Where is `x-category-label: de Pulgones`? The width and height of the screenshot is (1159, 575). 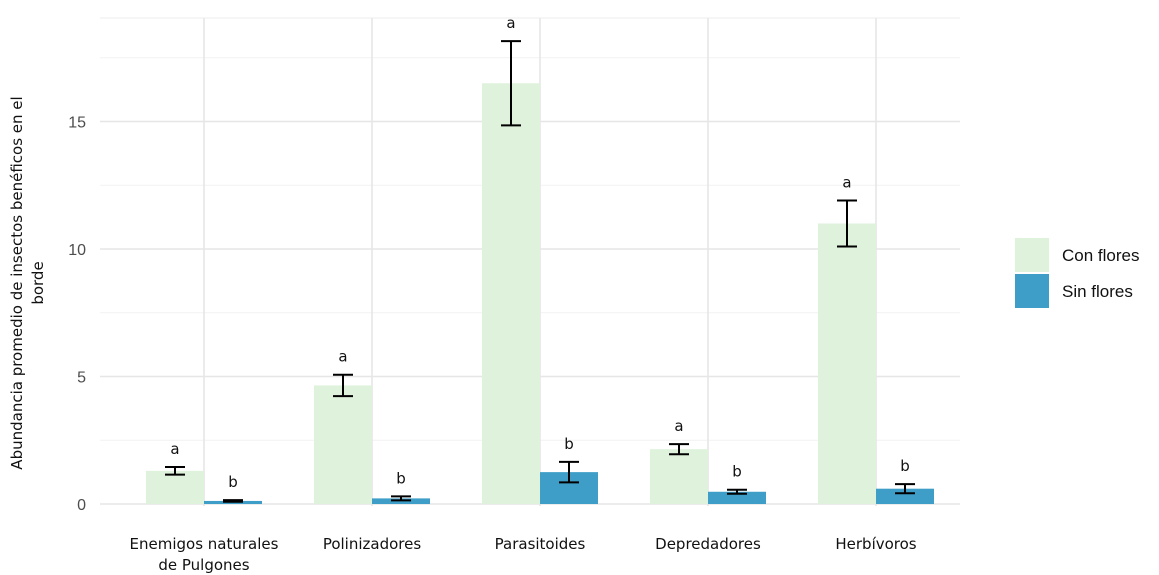
x-category-label: de Pulgones is located at coordinates (203, 565).